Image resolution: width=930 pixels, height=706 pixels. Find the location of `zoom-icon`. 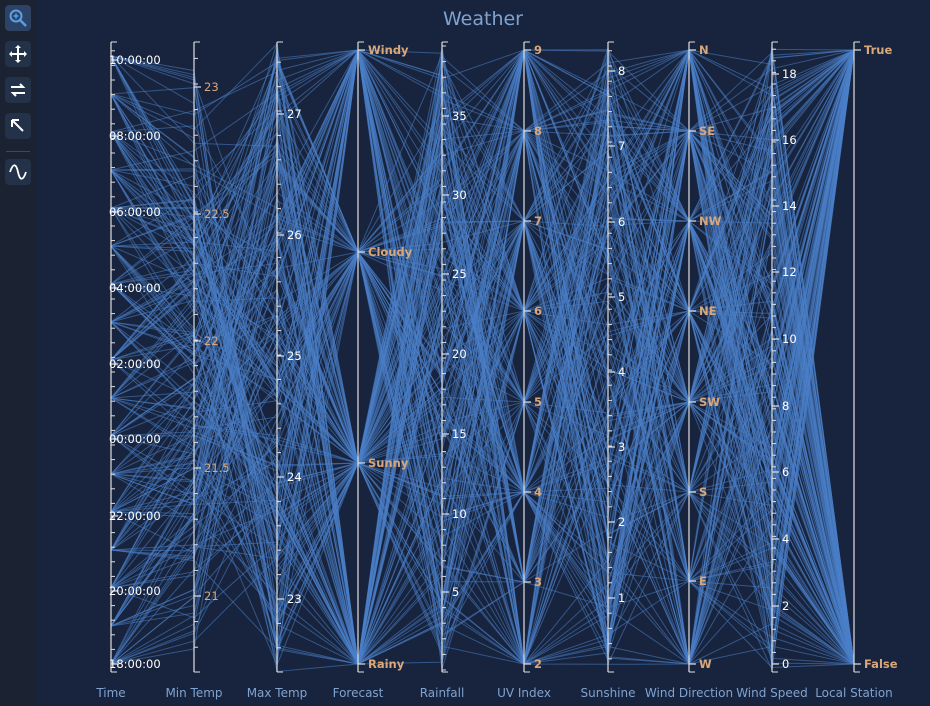

zoom-icon is located at coordinates (18, 18).